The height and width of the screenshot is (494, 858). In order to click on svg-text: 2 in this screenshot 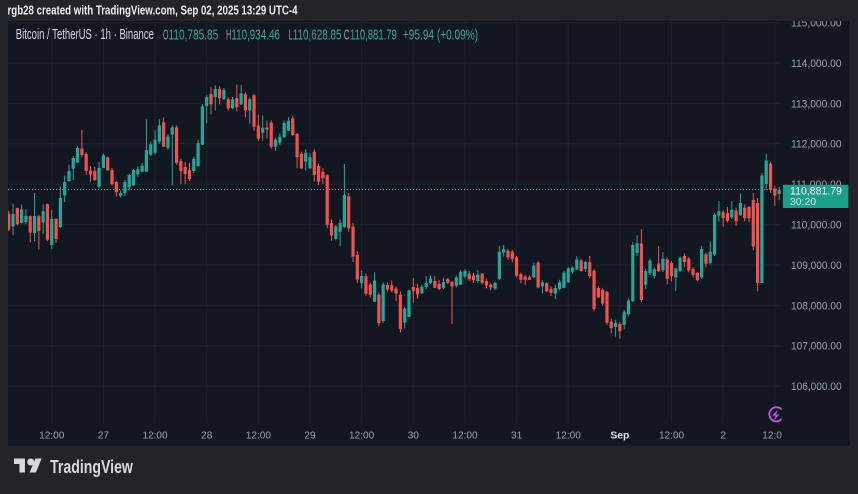, I will do `click(723, 436)`.